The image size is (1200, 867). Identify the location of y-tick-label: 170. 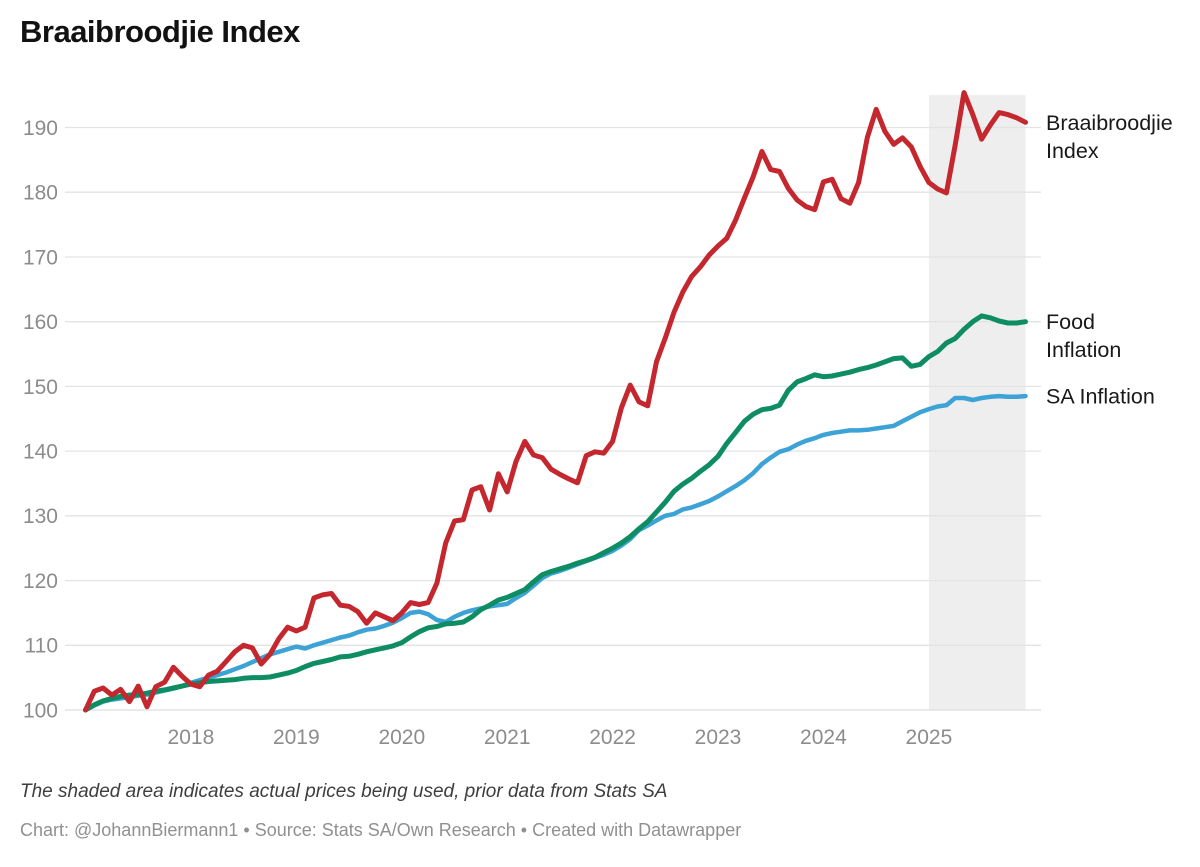
(40, 257).